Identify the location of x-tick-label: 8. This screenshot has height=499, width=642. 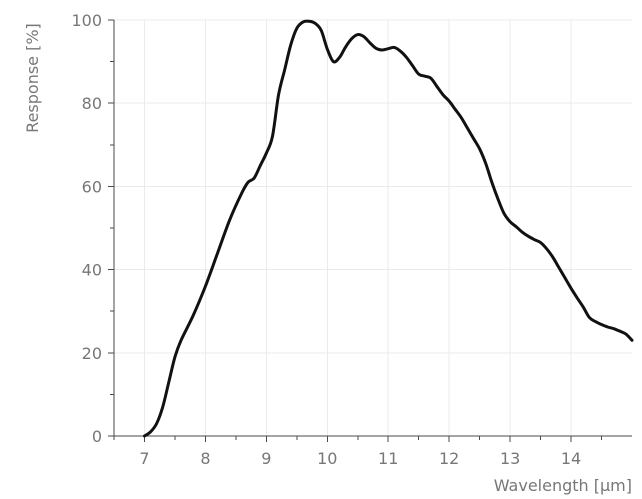
(205, 458).